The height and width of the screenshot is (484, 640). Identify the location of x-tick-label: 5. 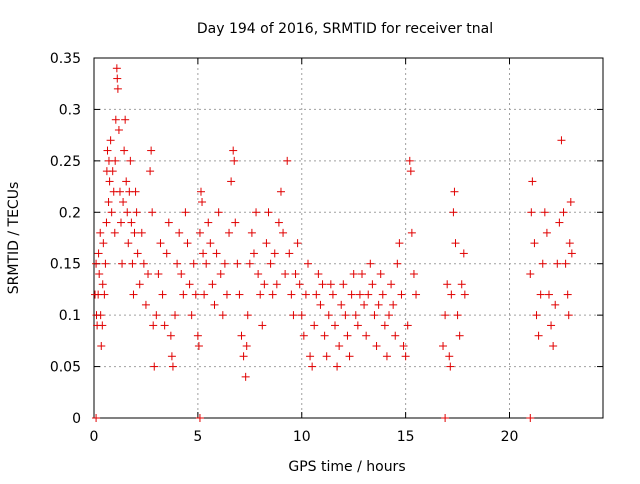
(197, 437).